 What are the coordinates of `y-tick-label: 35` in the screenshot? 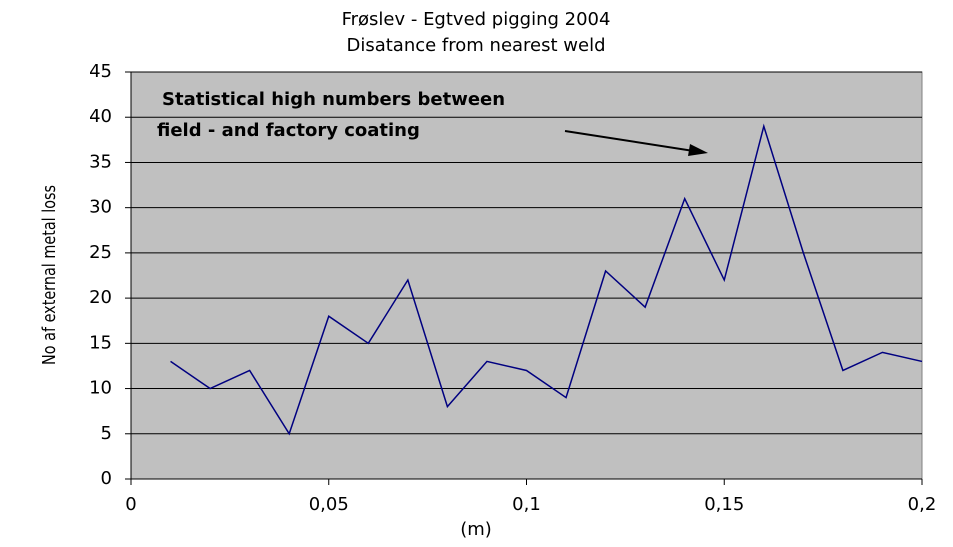 It's located at (100, 161).